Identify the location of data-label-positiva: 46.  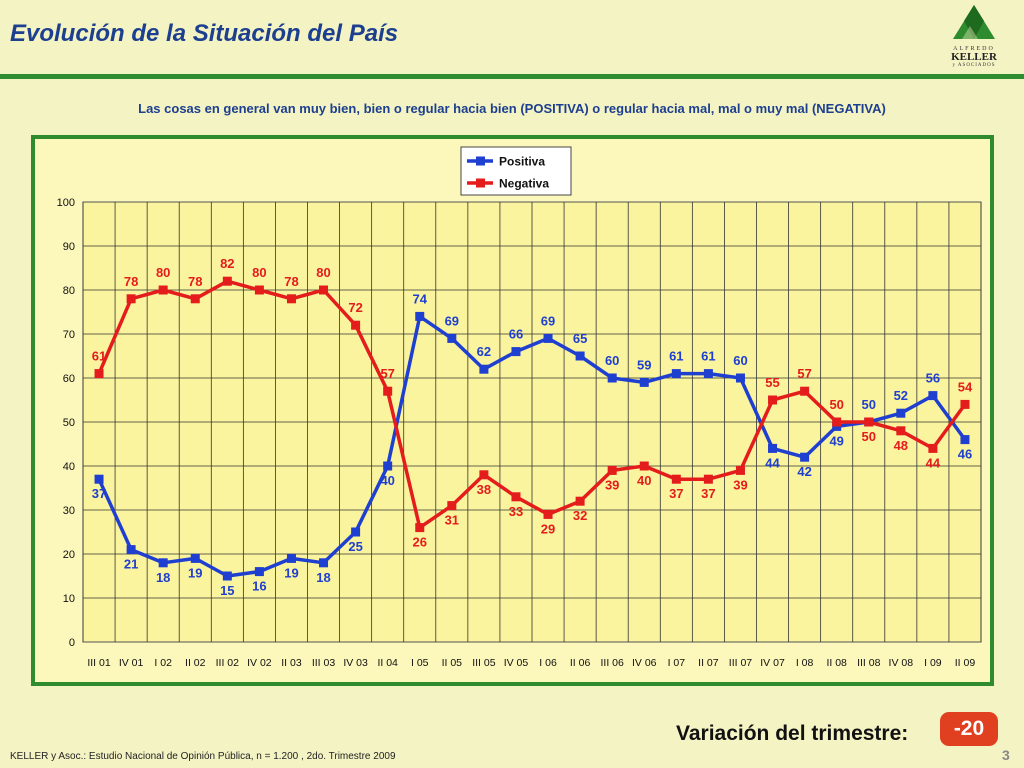
(965, 454).